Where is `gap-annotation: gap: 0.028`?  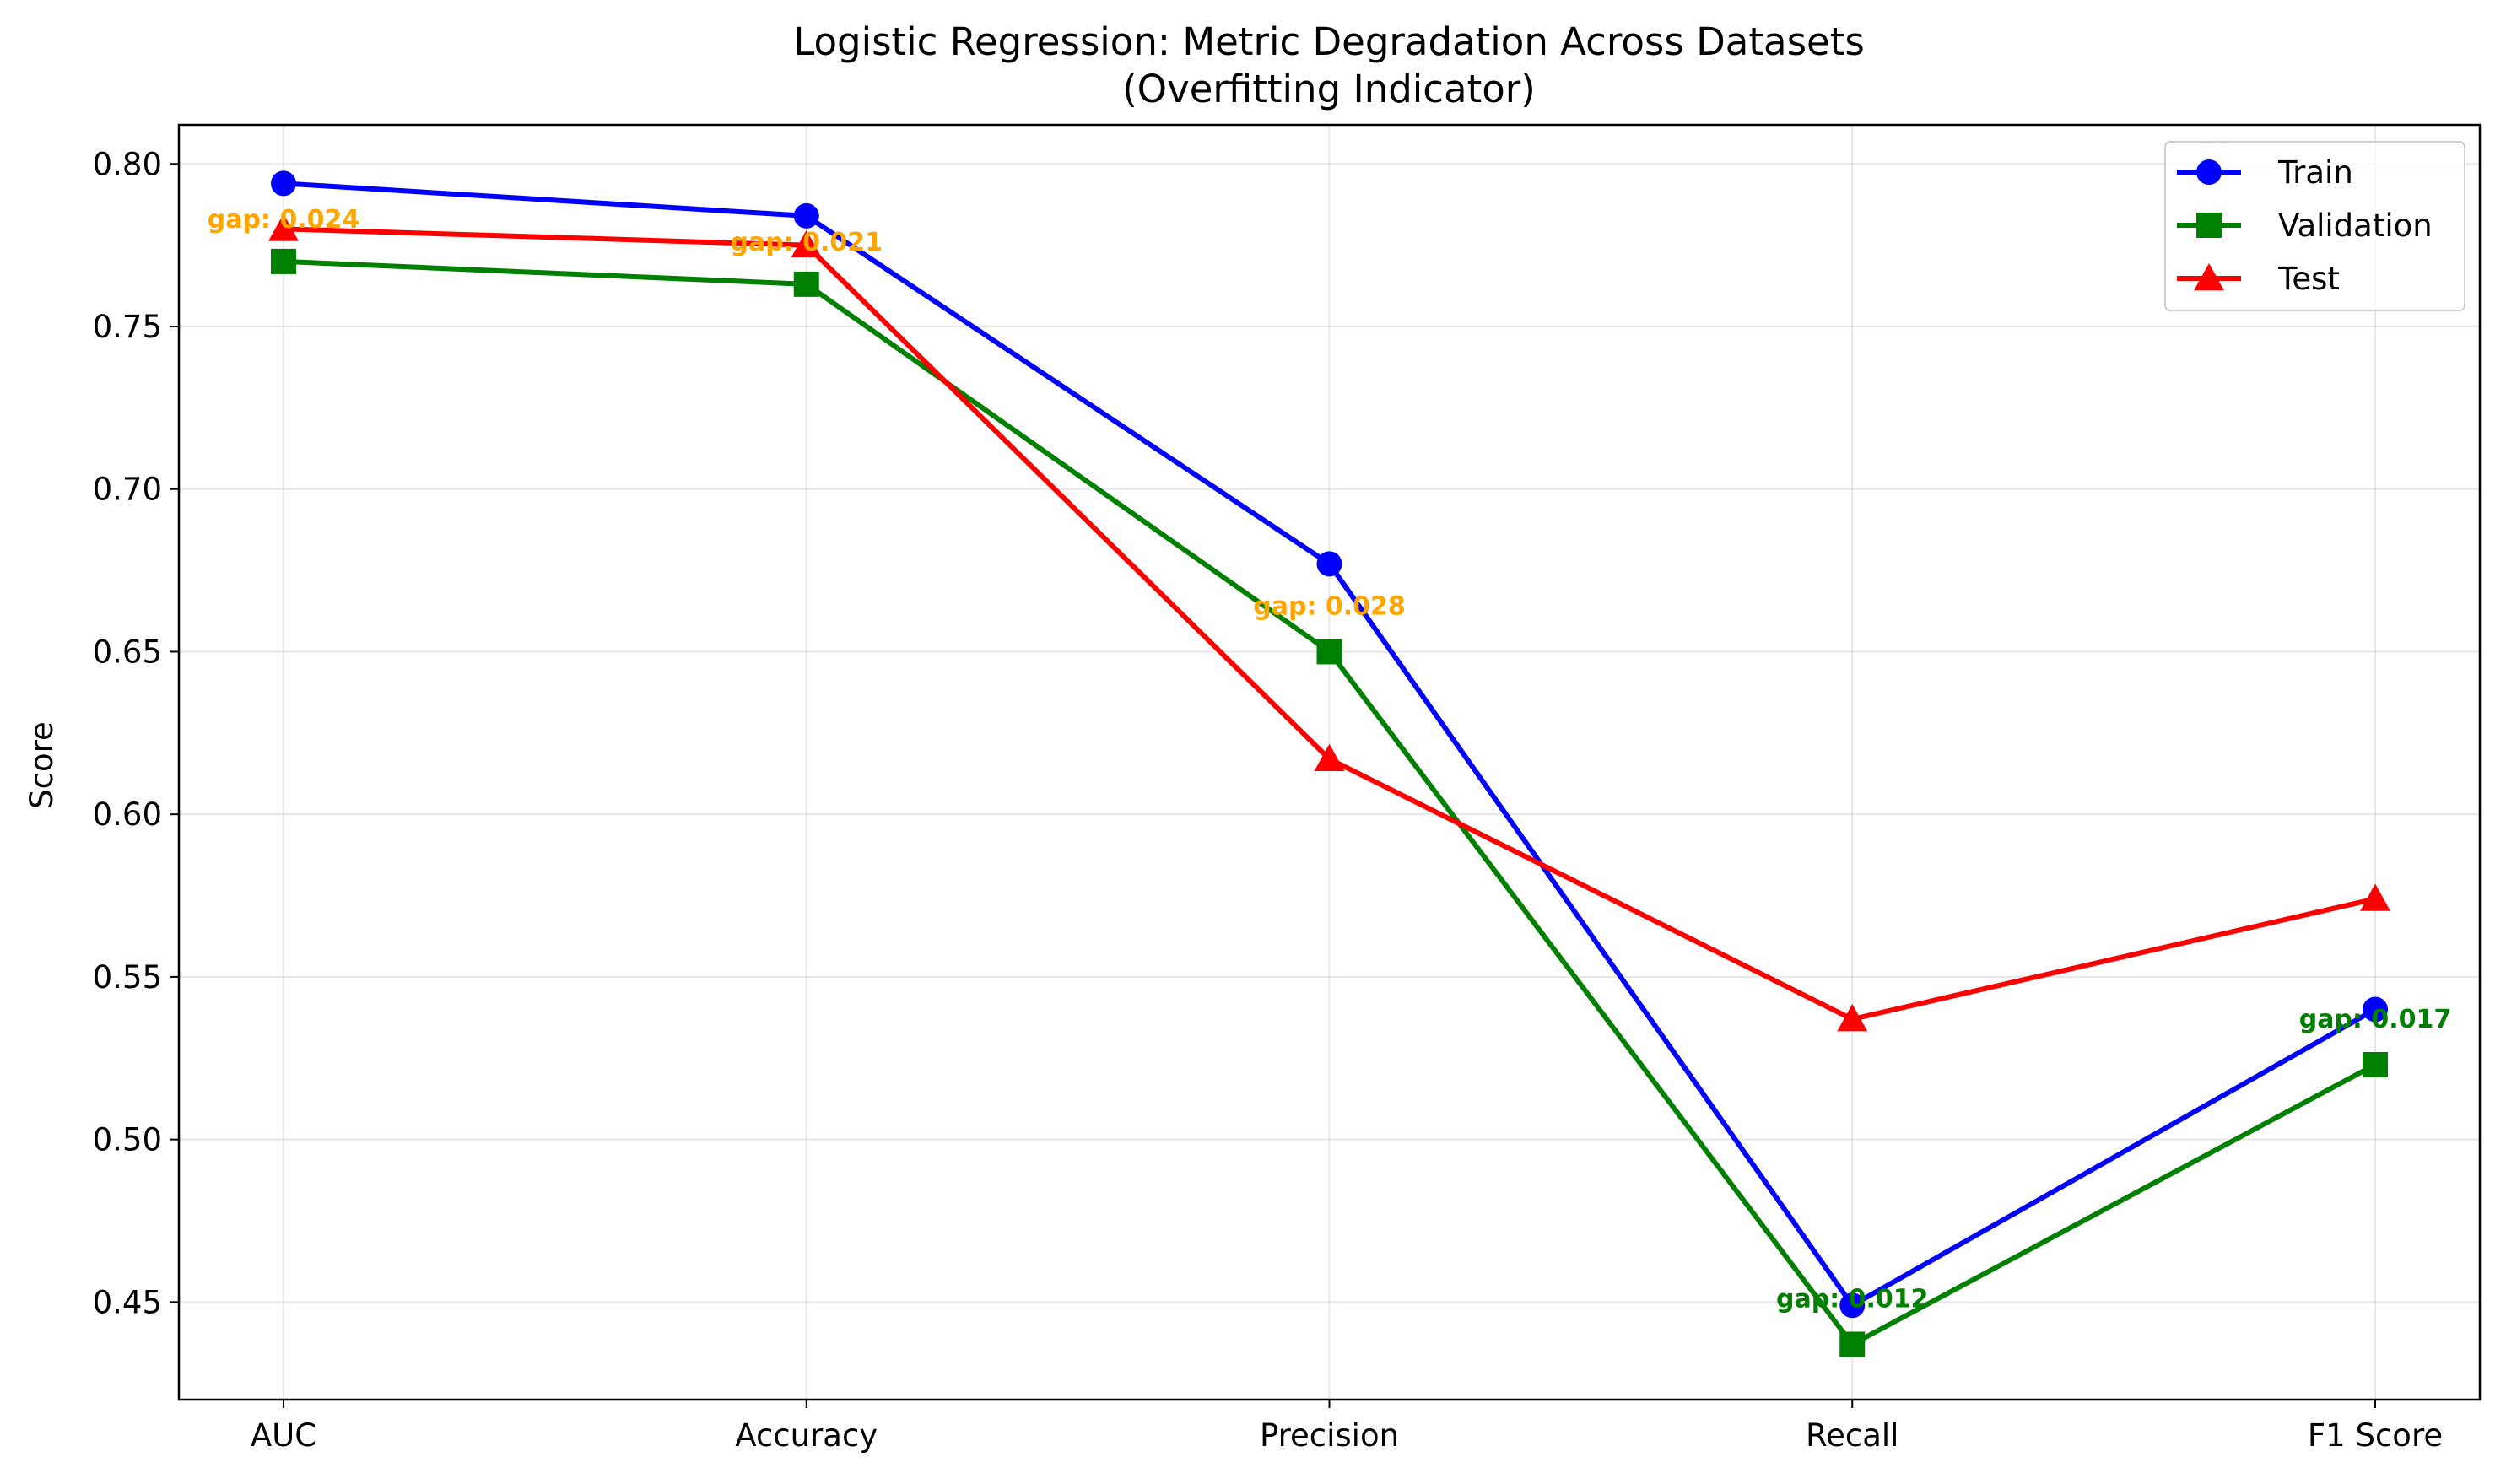
gap-annotation: gap: 0.028 is located at coordinates (1329, 606).